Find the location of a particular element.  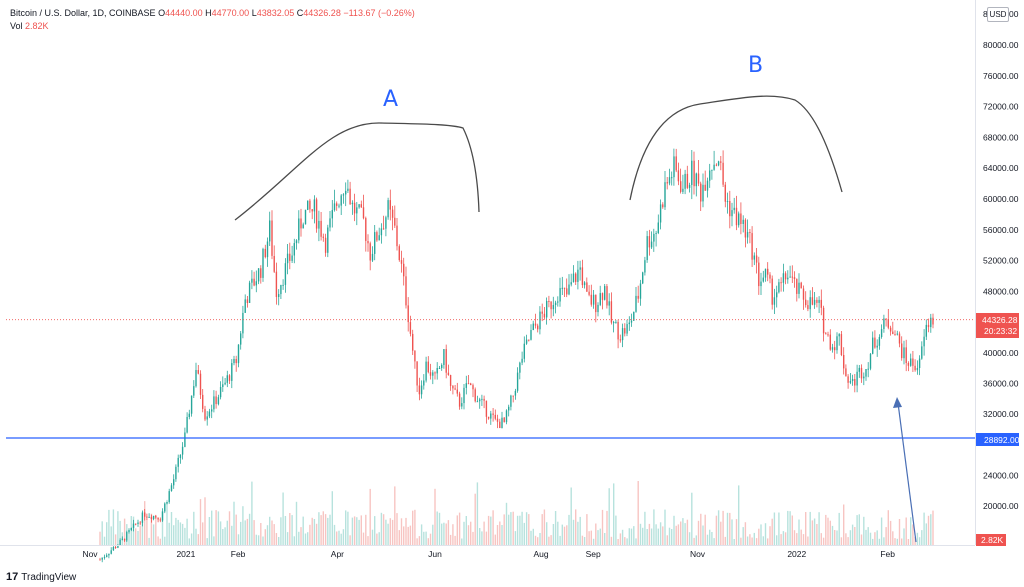

tradingview-watermark: 17 TradingView is located at coordinates (41, 577).